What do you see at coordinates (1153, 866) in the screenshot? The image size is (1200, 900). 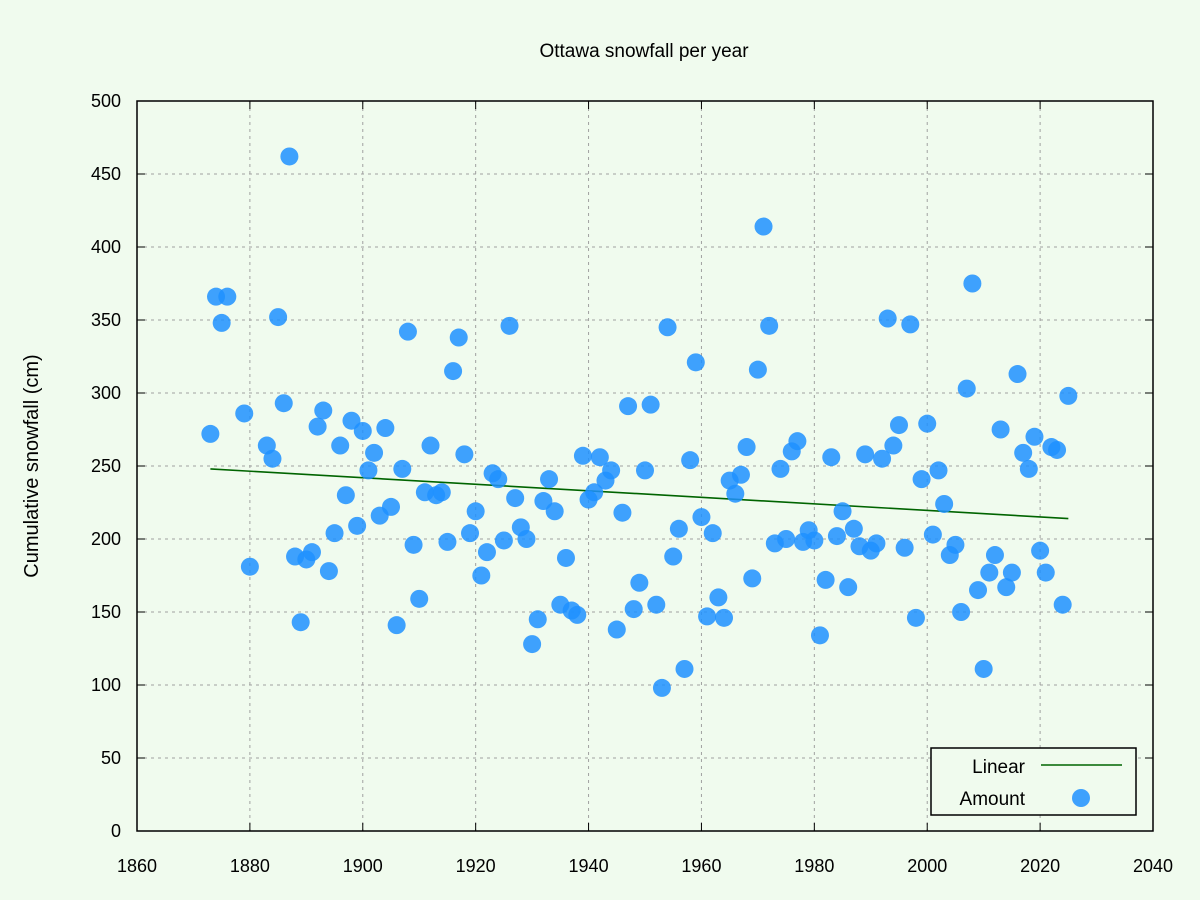 I see `x-tick-label: 2040` at bounding box center [1153, 866].